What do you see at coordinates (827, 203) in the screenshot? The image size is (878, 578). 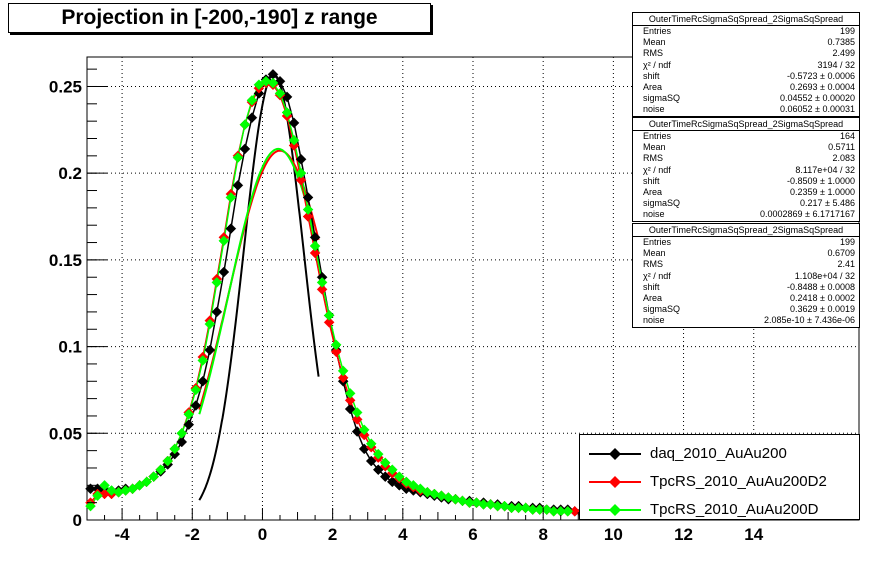 I see `stats-value: 0.217 ± 5.486` at bounding box center [827, 203].